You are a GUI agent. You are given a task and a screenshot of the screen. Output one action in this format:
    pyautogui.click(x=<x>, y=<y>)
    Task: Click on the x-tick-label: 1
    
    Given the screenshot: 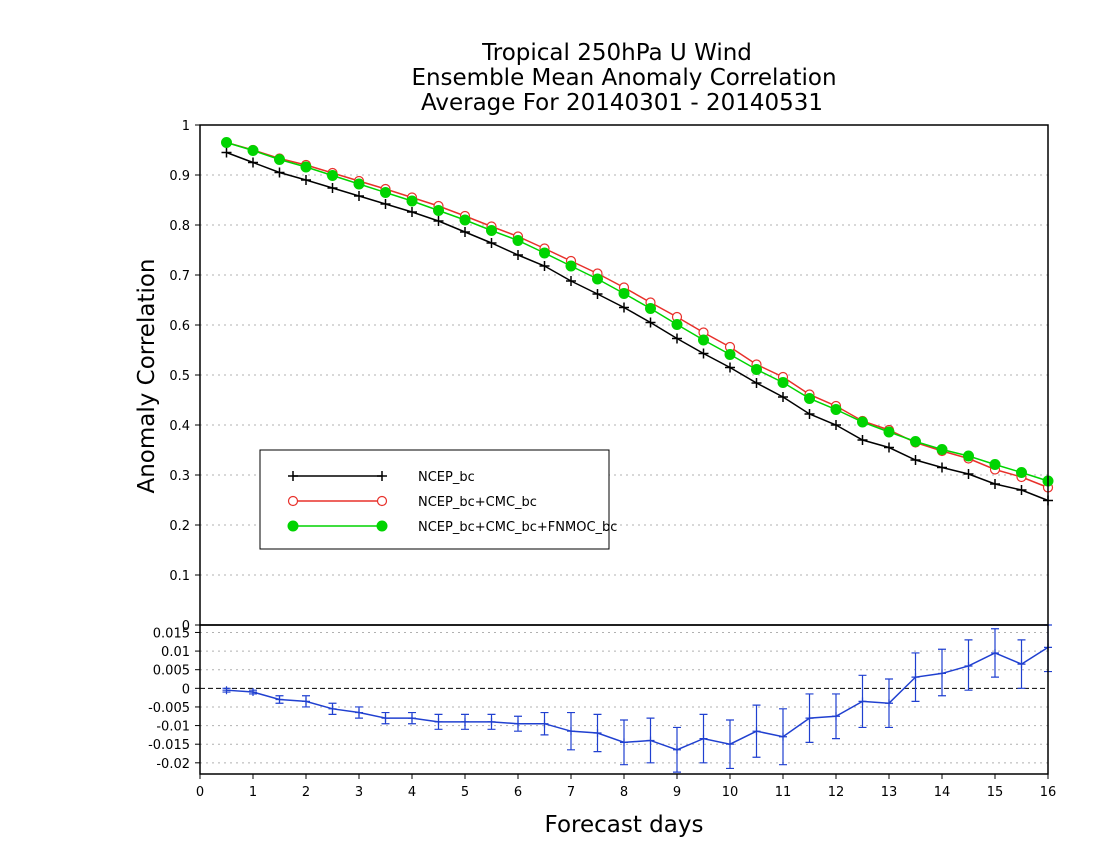 What is the action you would take?
    pyautogui.click(x=253, y=792)
    